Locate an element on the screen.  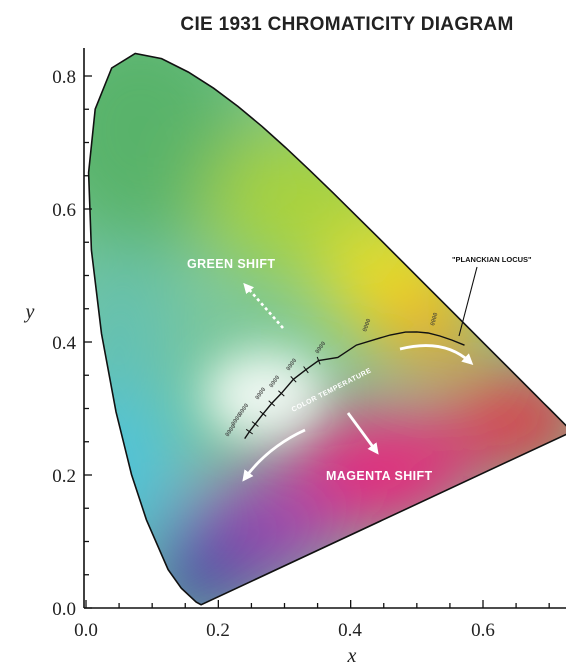
y-tick-label: 0.8 is located at coordinates (64, 77).